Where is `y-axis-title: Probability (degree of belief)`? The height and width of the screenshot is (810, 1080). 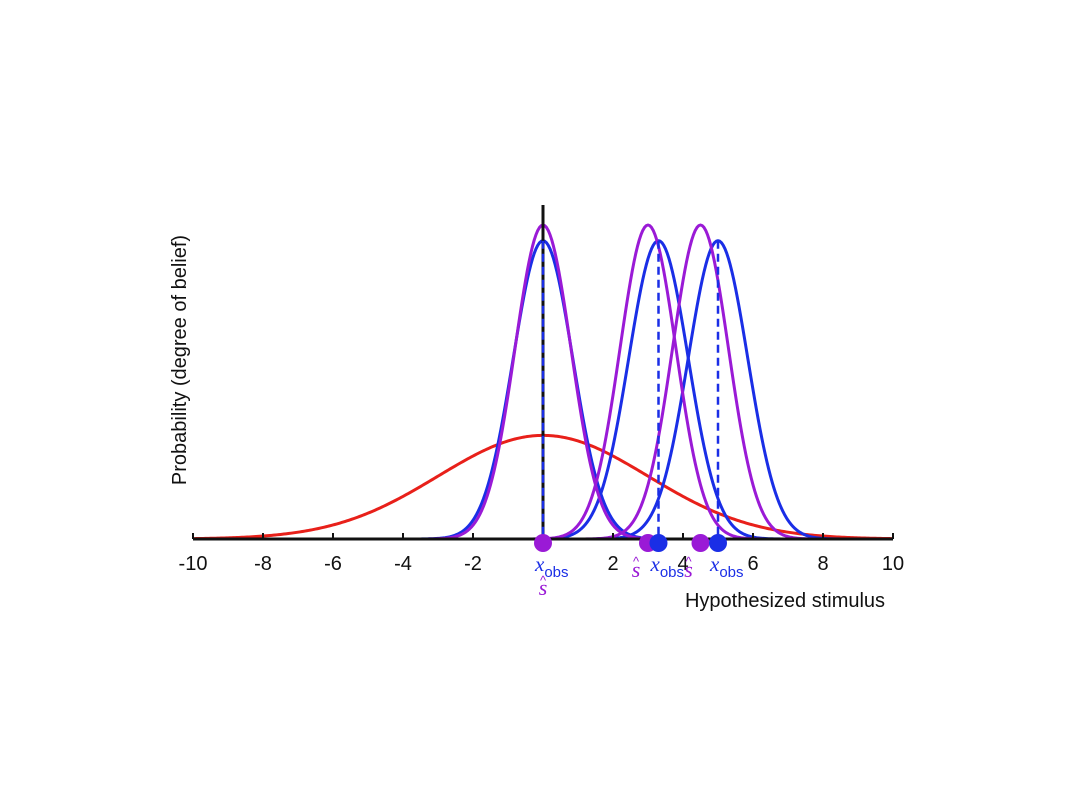
y-axis-title: Probability (degree of belief) is located at coordinates (180, 360).